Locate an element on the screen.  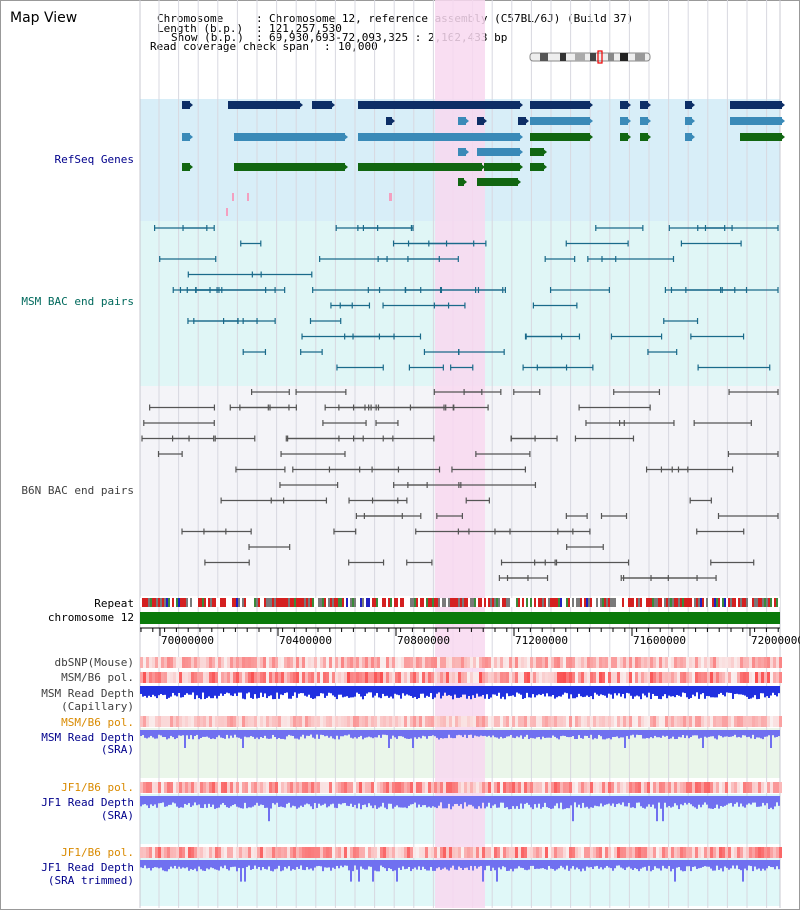
chromosome-key: Chromosome is located at coordinates (190, 18).